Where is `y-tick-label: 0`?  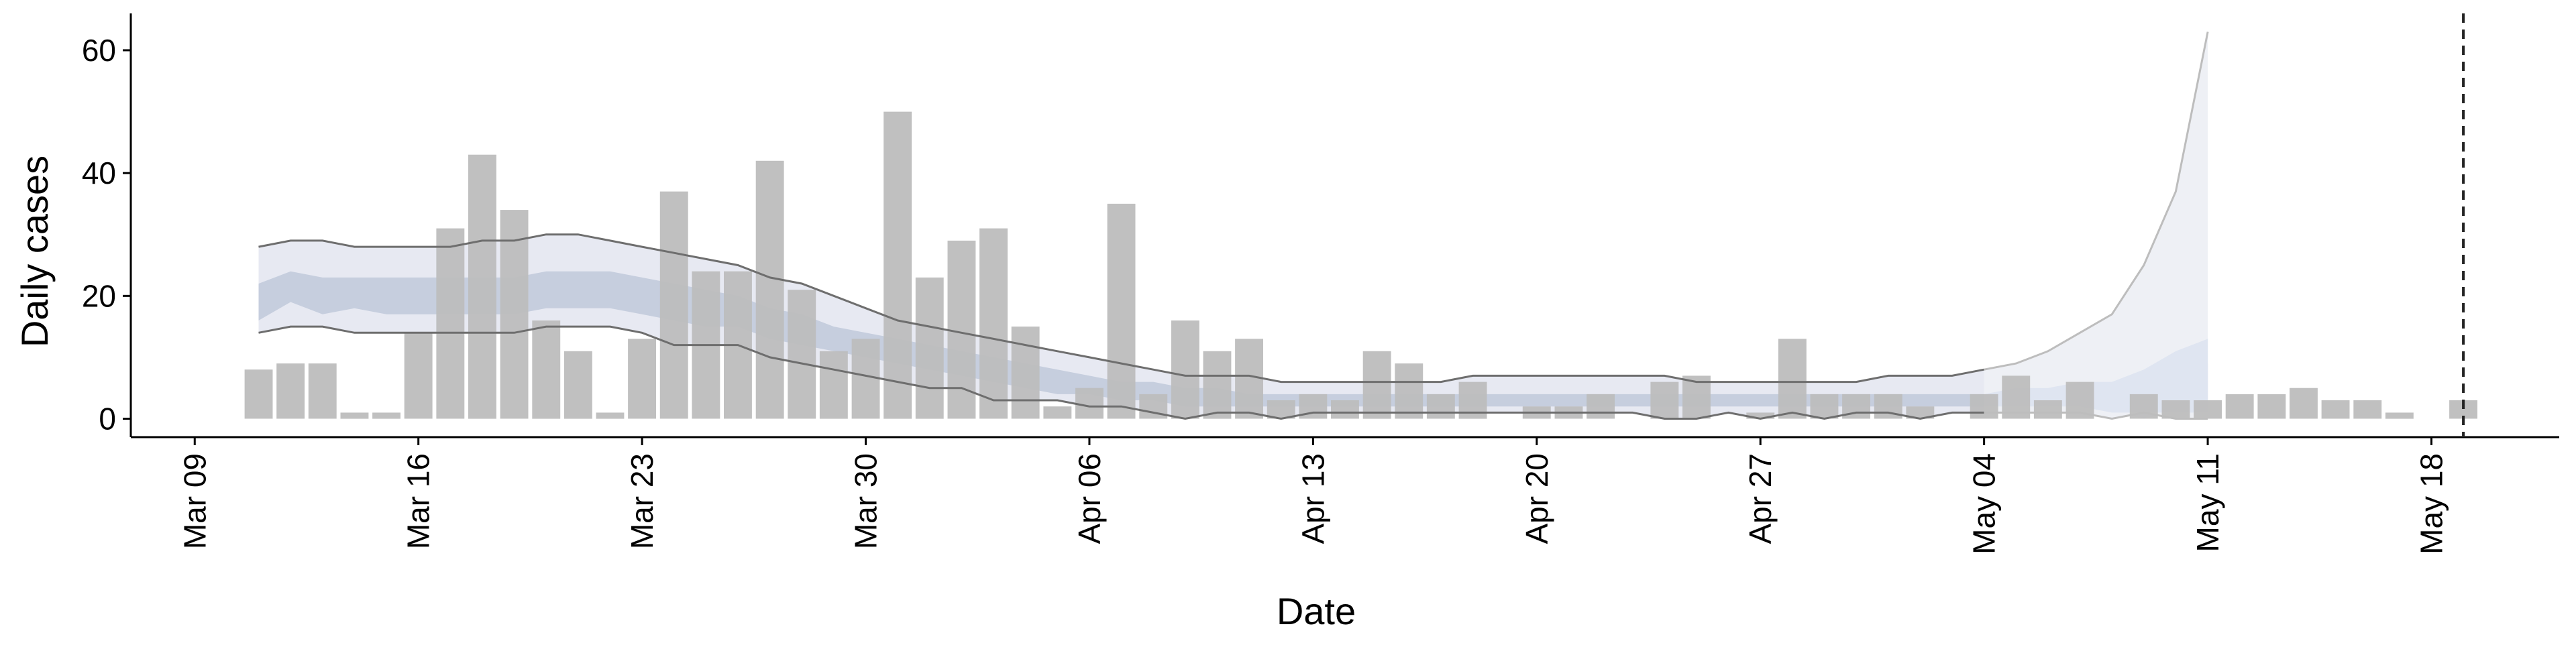
y-tick-label: 0 is located at coordinates (107, 419).